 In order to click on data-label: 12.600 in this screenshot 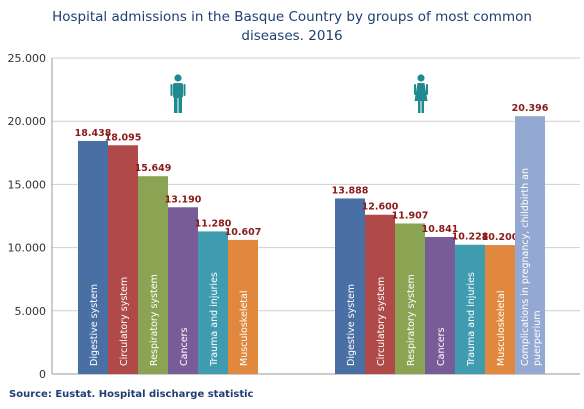, I will do `click(380, 207)`.